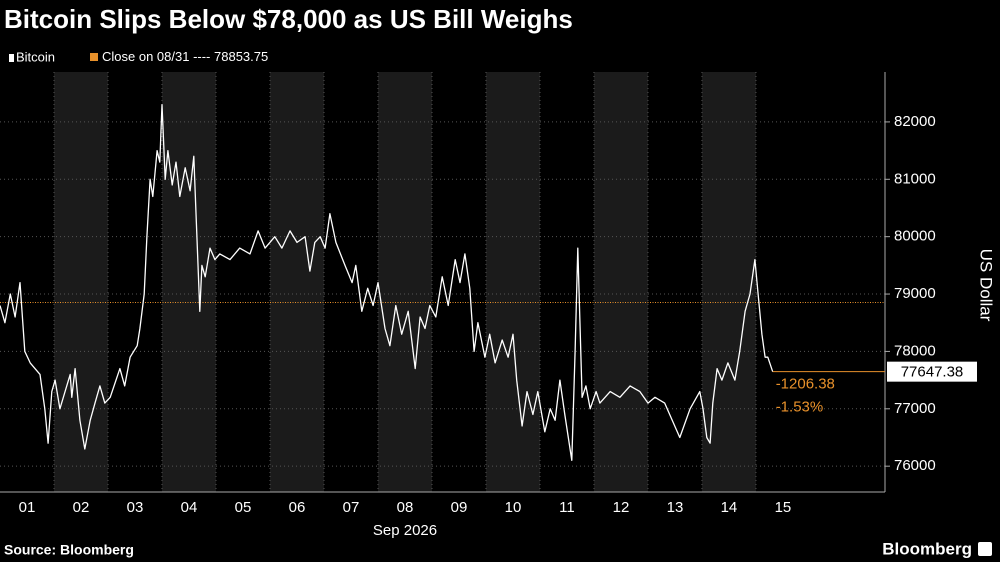  I want to click on x-axis-title: Sep 2026, so click(405, 530).